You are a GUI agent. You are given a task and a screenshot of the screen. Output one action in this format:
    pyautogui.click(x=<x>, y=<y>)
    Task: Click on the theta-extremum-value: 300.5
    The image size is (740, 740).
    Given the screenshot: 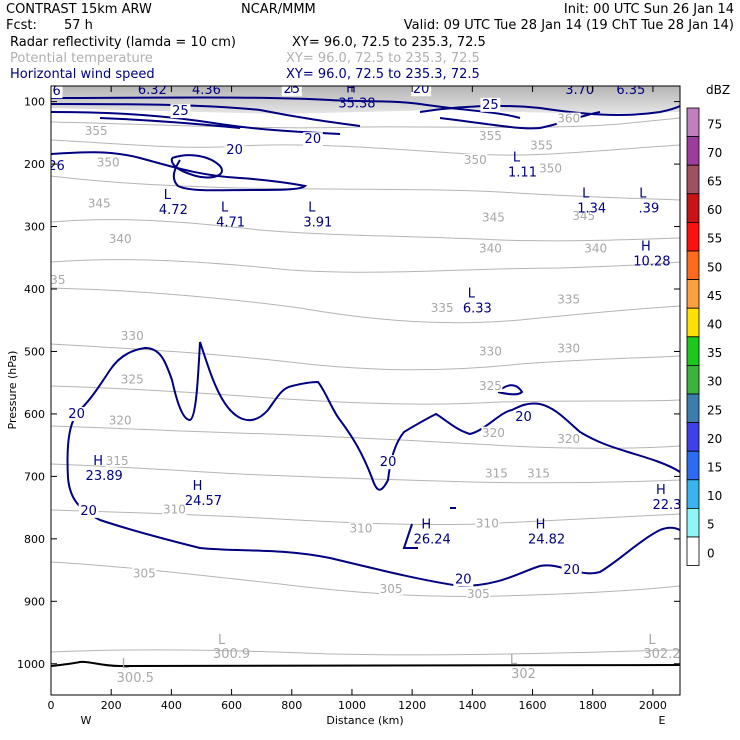 What is the action you would take?
    pyautogui.click(x=135, y=678)
    